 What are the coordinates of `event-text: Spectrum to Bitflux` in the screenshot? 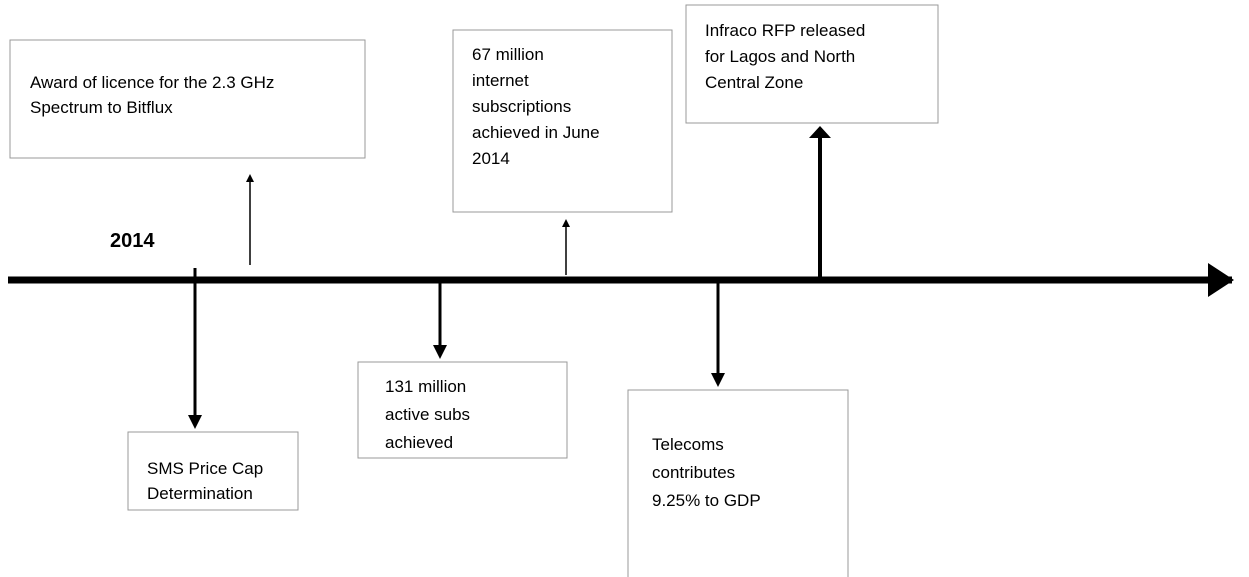 It's located at (101, 107).